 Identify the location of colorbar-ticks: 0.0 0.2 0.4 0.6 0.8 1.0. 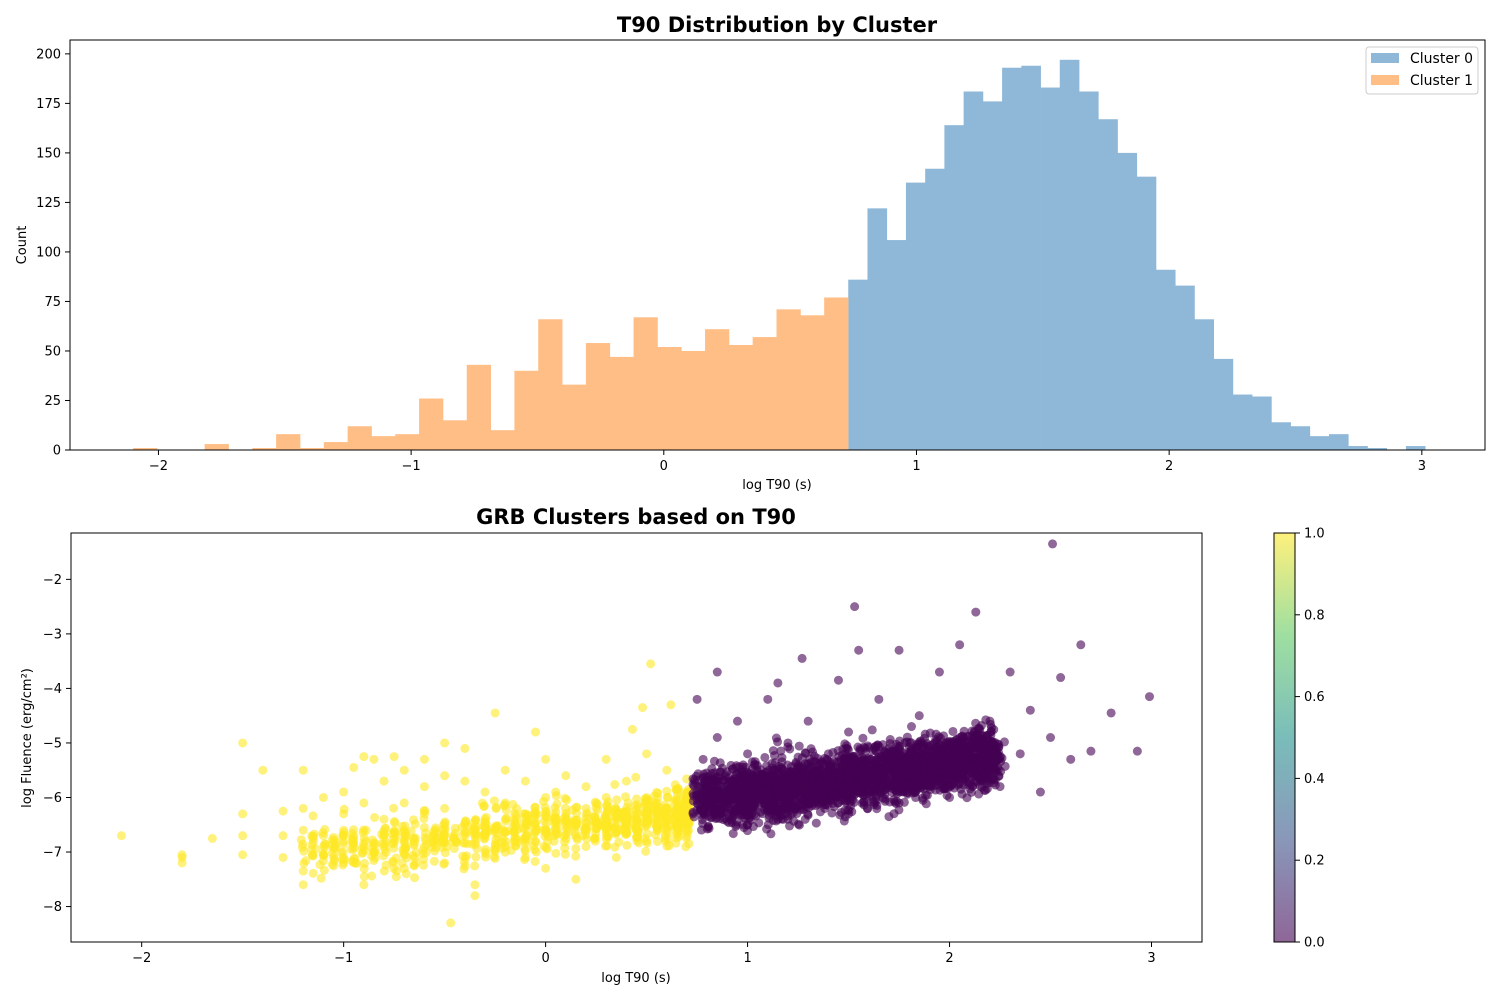
(1310, 739).